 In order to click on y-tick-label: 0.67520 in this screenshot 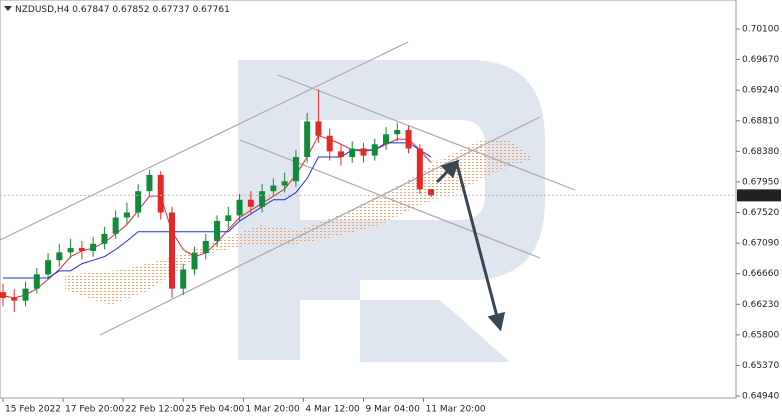, I will do `click(760, 213)`.